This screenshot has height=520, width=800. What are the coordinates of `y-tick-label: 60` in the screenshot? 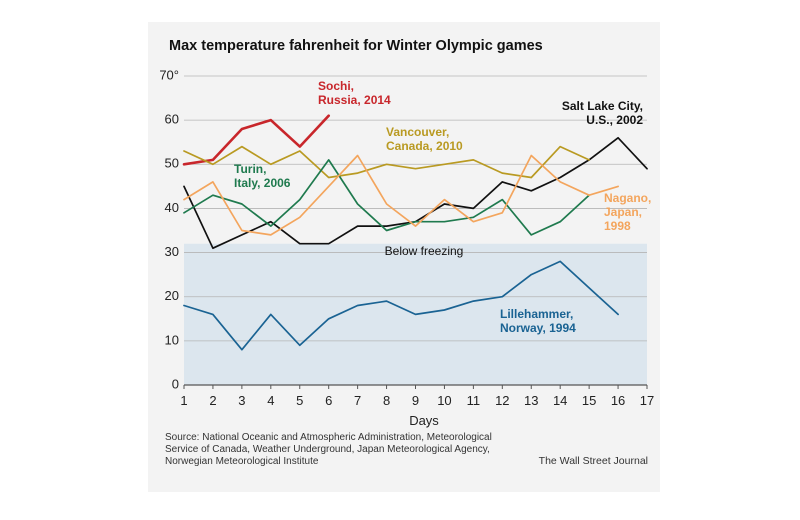 It's located at (172, 119).